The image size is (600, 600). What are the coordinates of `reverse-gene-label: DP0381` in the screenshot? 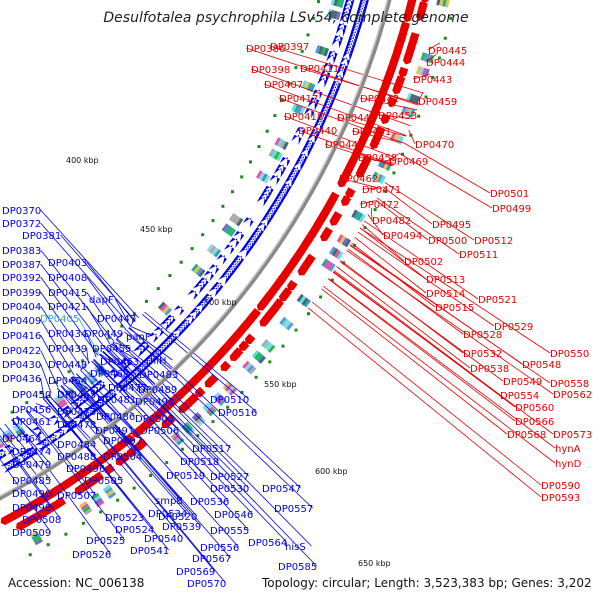 It's located at (41, 236).